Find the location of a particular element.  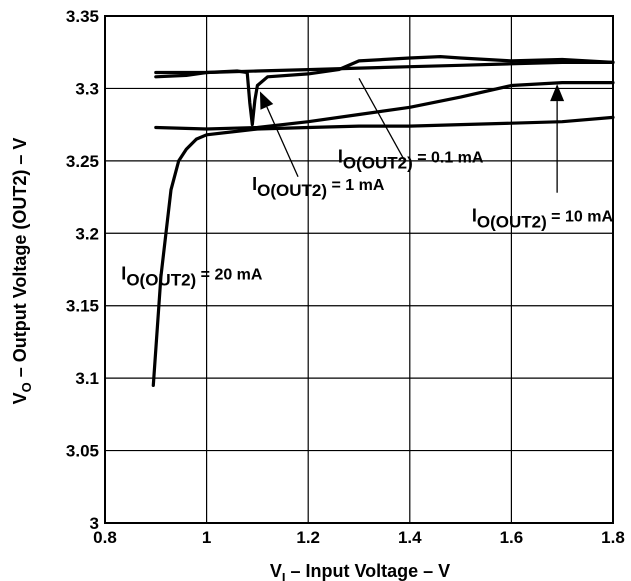

x-axis-title-main: V is located at coordinates (276, 571).